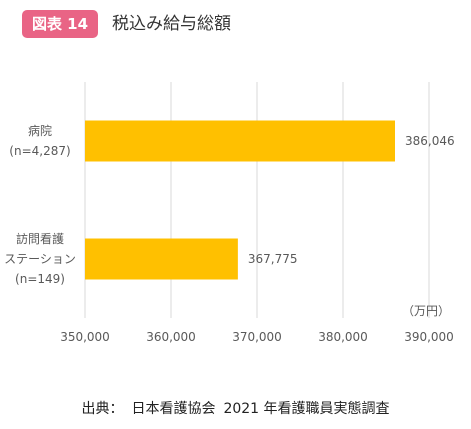 The height and width of the screenshot is (429, 471). What do you see at coordinates (39, 151) in the screenshot?
I see `category-label: (n=4,287)` at bounding box center [39, 151].